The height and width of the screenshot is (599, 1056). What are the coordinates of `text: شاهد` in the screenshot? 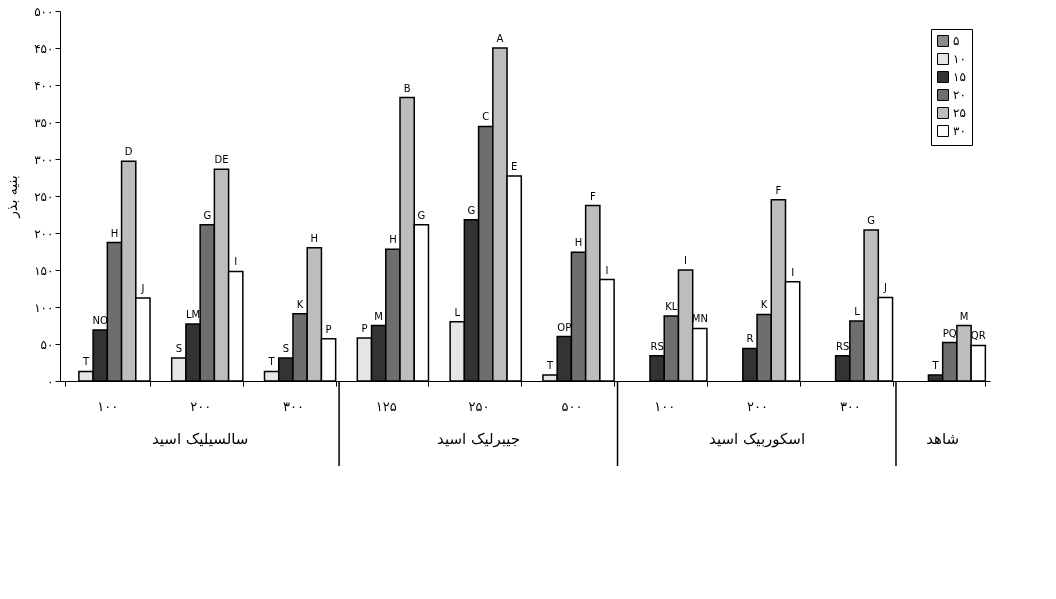 It's located at (943, 439).